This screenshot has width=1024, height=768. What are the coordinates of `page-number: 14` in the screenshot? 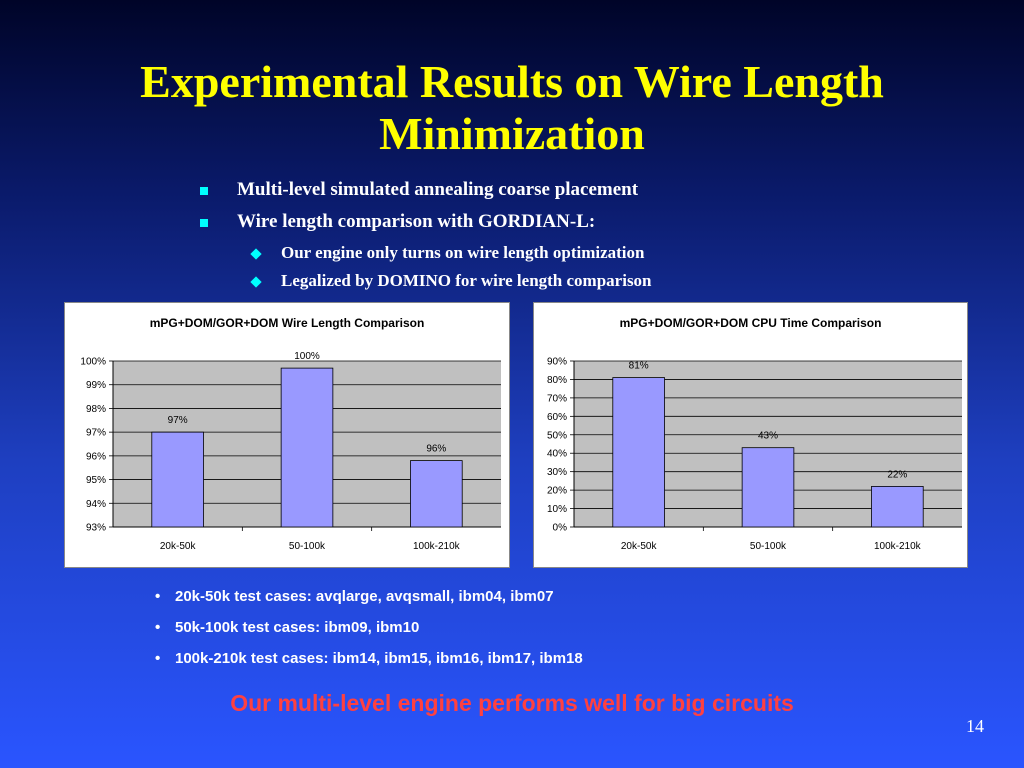 It's located at (975, 726).